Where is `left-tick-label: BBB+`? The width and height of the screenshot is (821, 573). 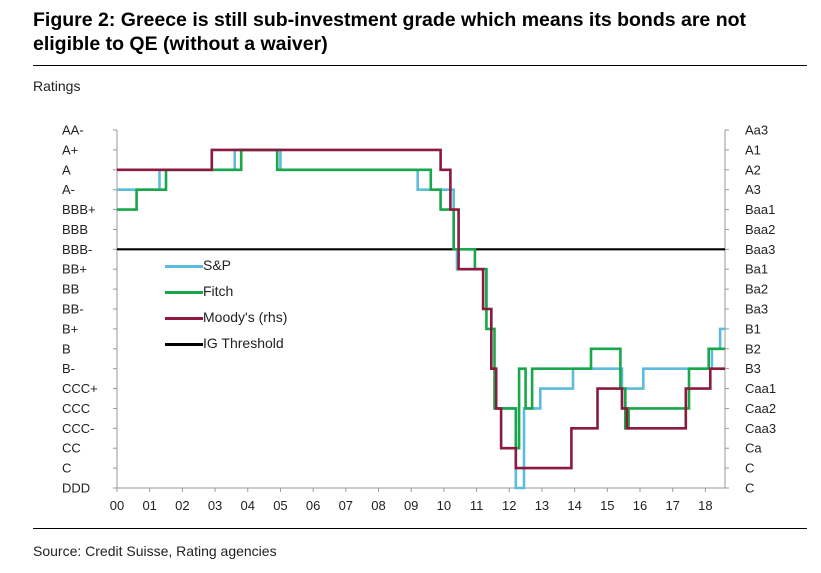
left-tick-label: BBB+ is located at coordinates (79, 209).